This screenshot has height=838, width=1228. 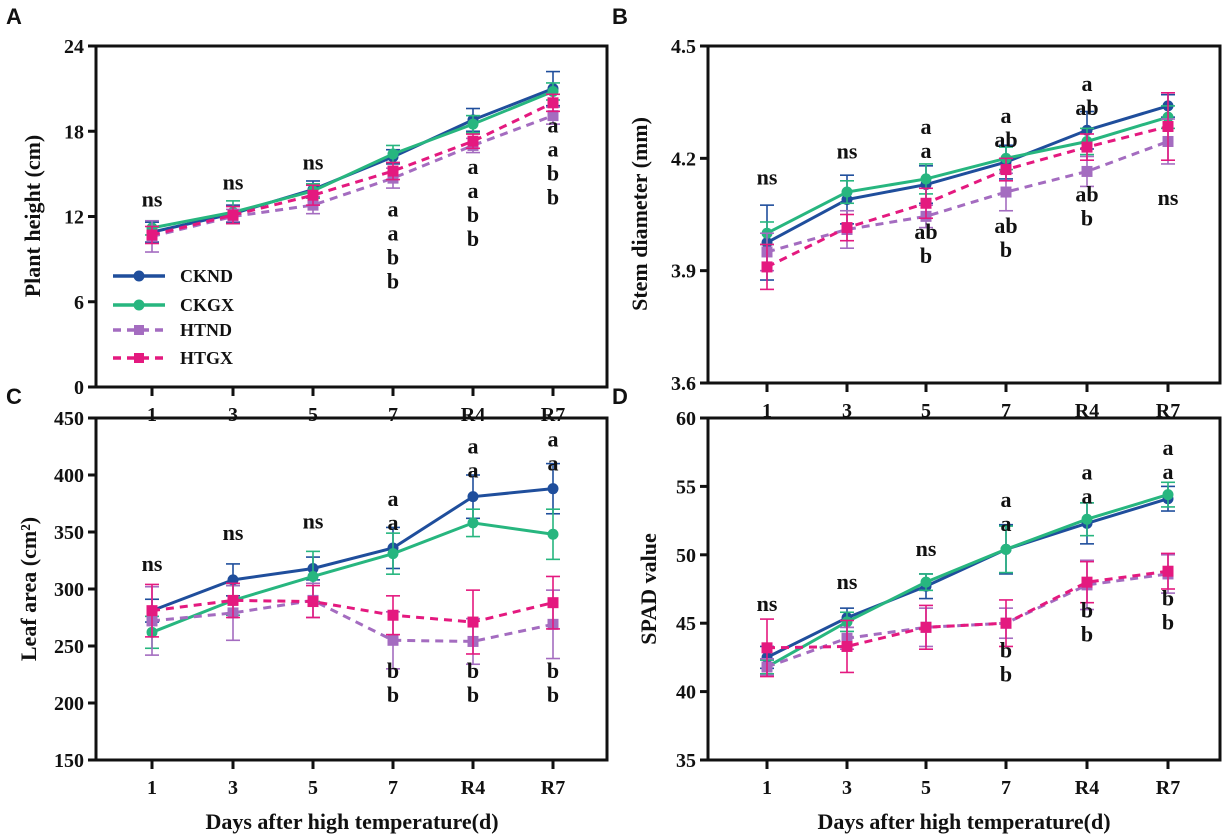 I want to click on panel-c-series-cknd, so click(x=352, y=542).